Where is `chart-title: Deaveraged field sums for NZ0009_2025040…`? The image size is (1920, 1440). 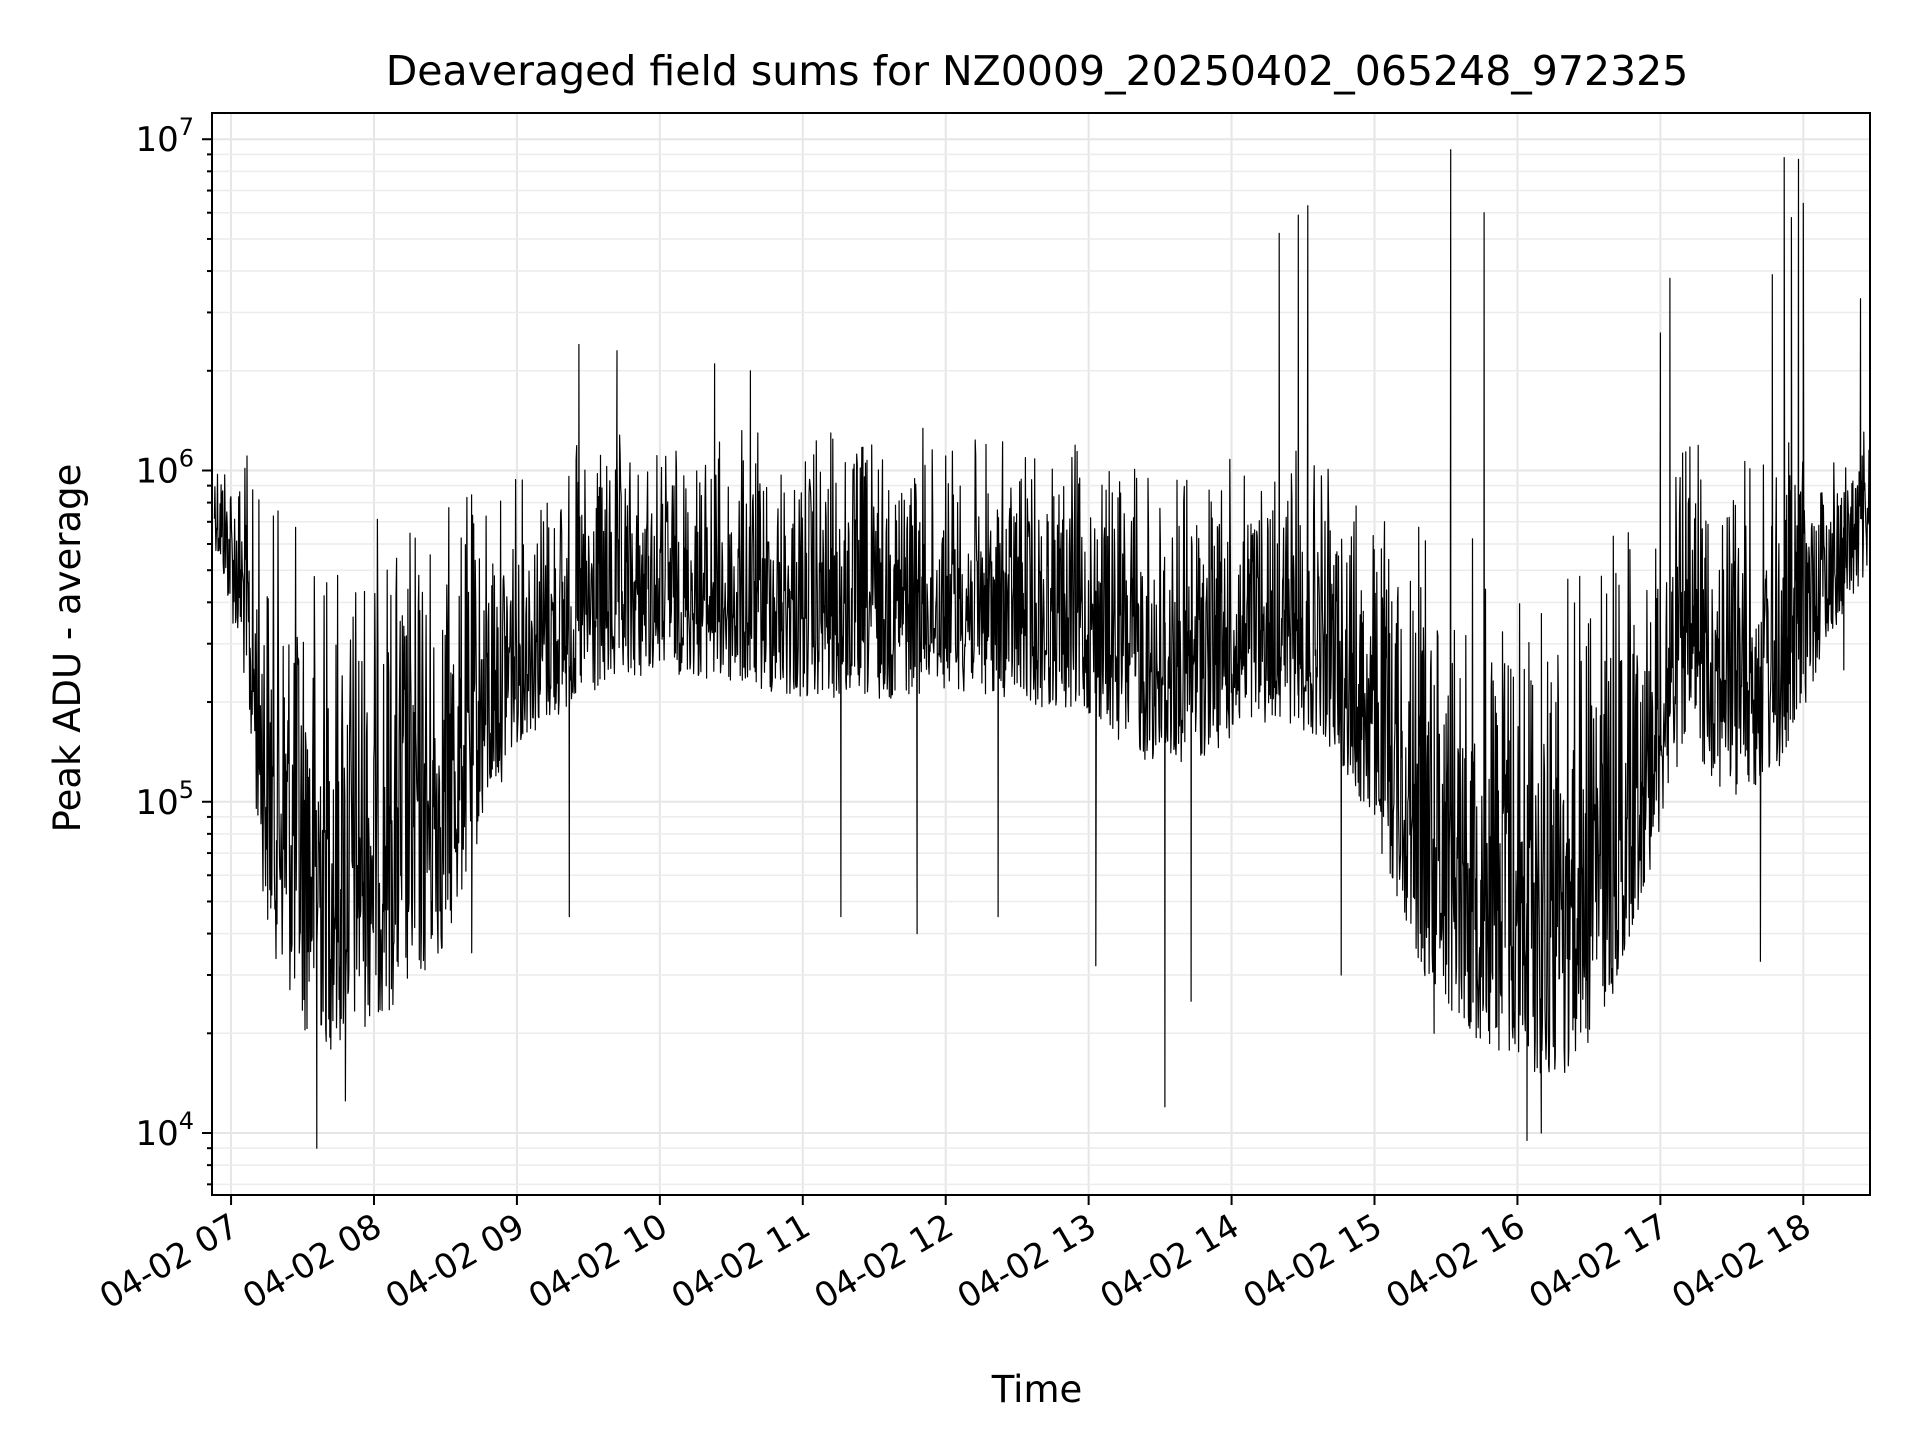 chart-title: Deaveraged field sums for NZ0009_2025040… is located at coordinates (1037, 71).